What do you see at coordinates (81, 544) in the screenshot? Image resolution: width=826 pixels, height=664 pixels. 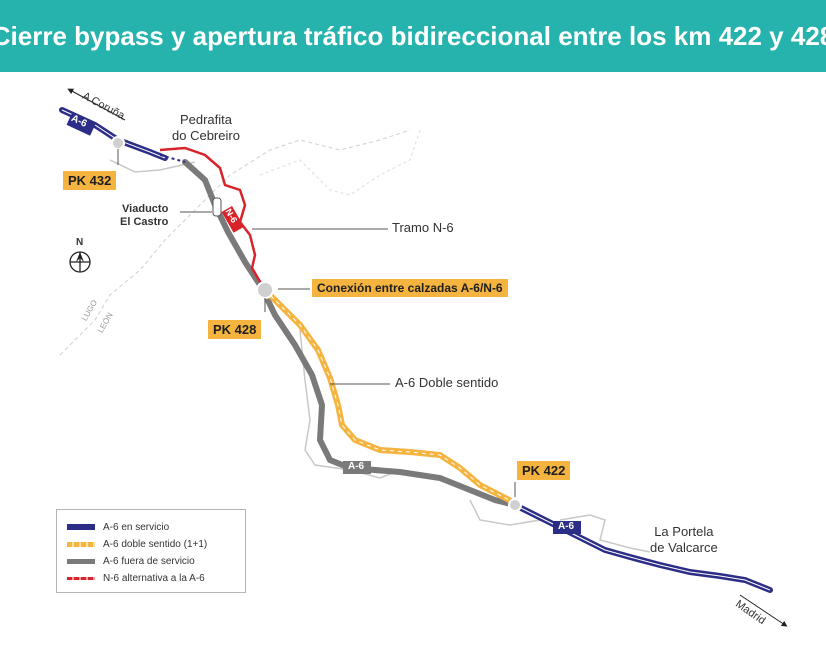 I see `legend-swatch-yellow` at bounding box center [81, 544].